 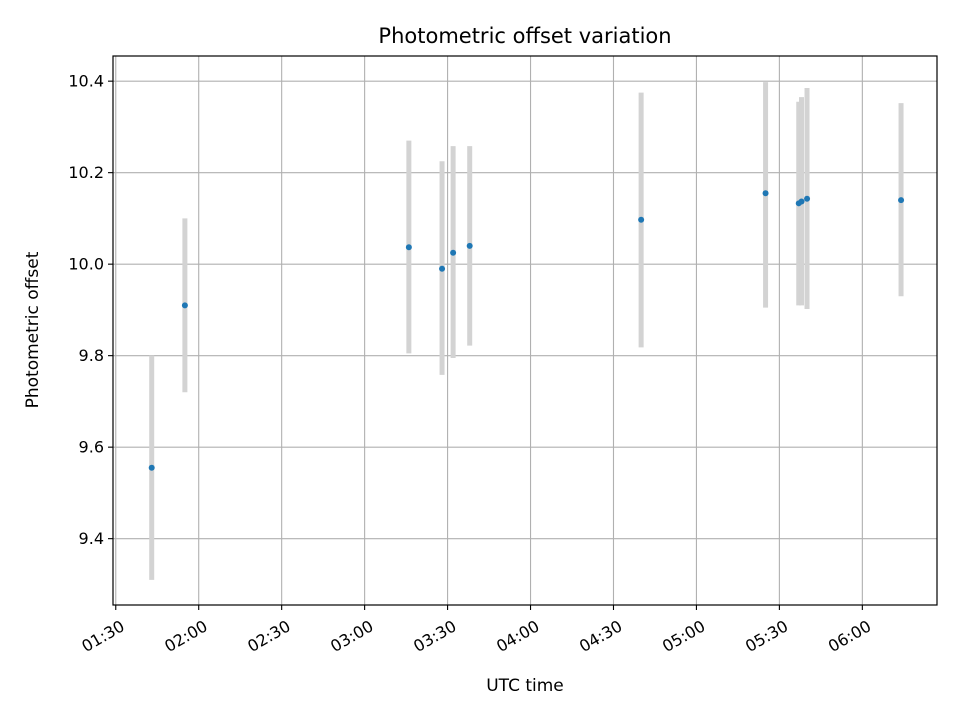 I want to click on y-tick-label: 10.0, so click(x=86, y=264).